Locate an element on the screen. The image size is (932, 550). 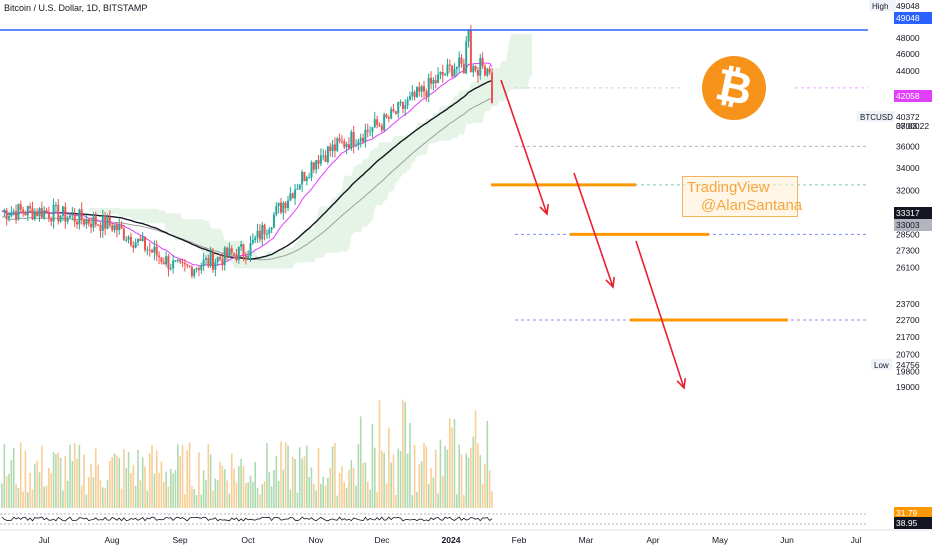
time-tick-label: Aug is located at coordinates (111, 540).